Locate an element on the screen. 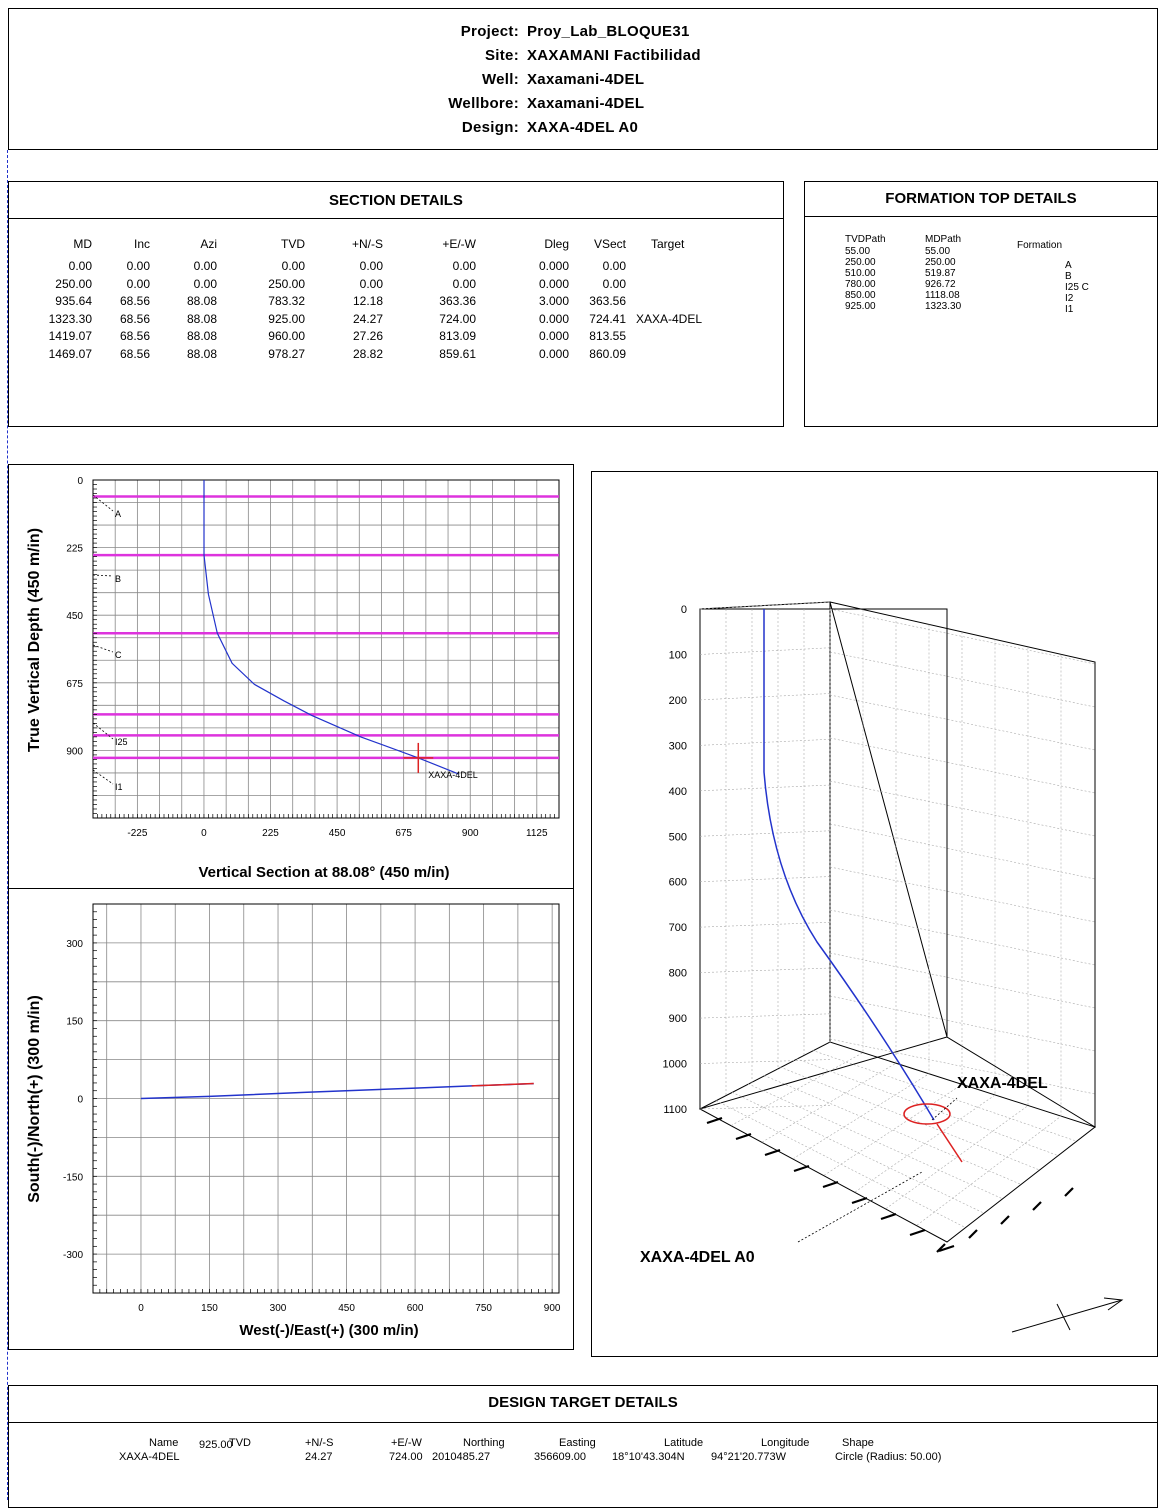 The image size is (1158, 1508). formation-cell: 510.00 is located at coordinates (860, 273).